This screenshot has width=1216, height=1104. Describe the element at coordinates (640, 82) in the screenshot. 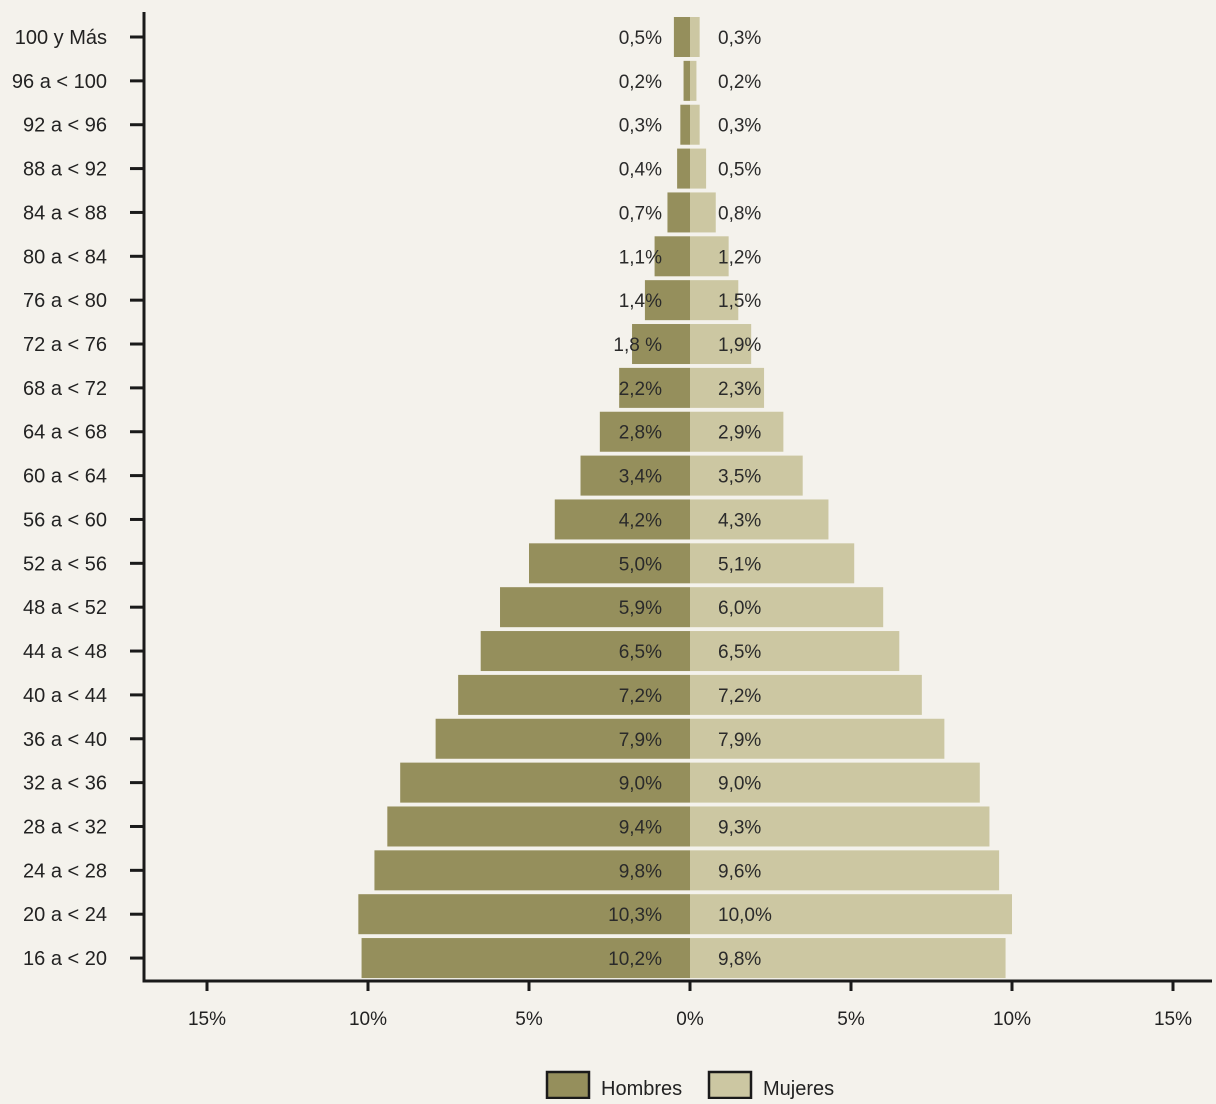

I see `value-label-hombres: 0,2%` at that location.